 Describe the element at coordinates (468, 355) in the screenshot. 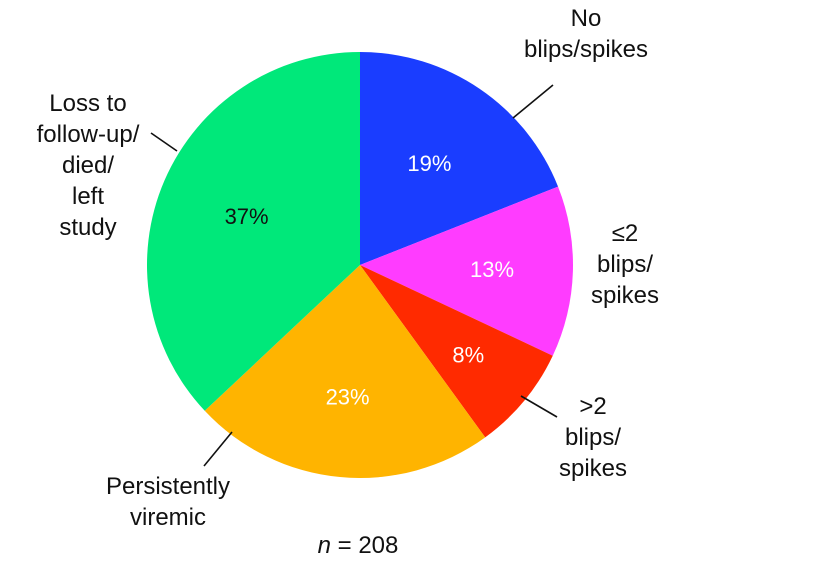

I see `slice-value-label-2: 8%` at that location.